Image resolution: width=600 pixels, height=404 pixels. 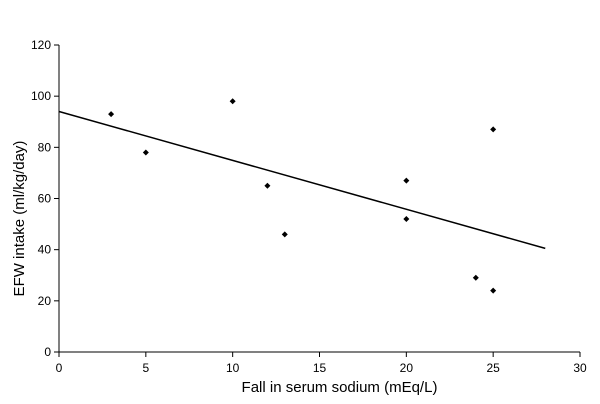 I want to click on y-tick-label: 20, so click(x=45, y=301).